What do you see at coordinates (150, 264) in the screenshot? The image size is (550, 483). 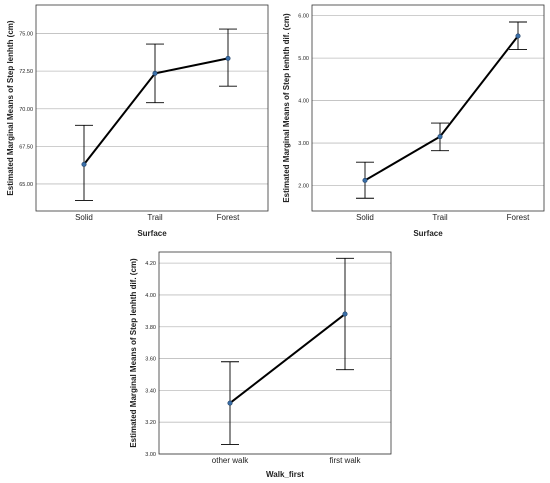 I see `y-tick-label: 4.20` at bounding box center [150, 264].